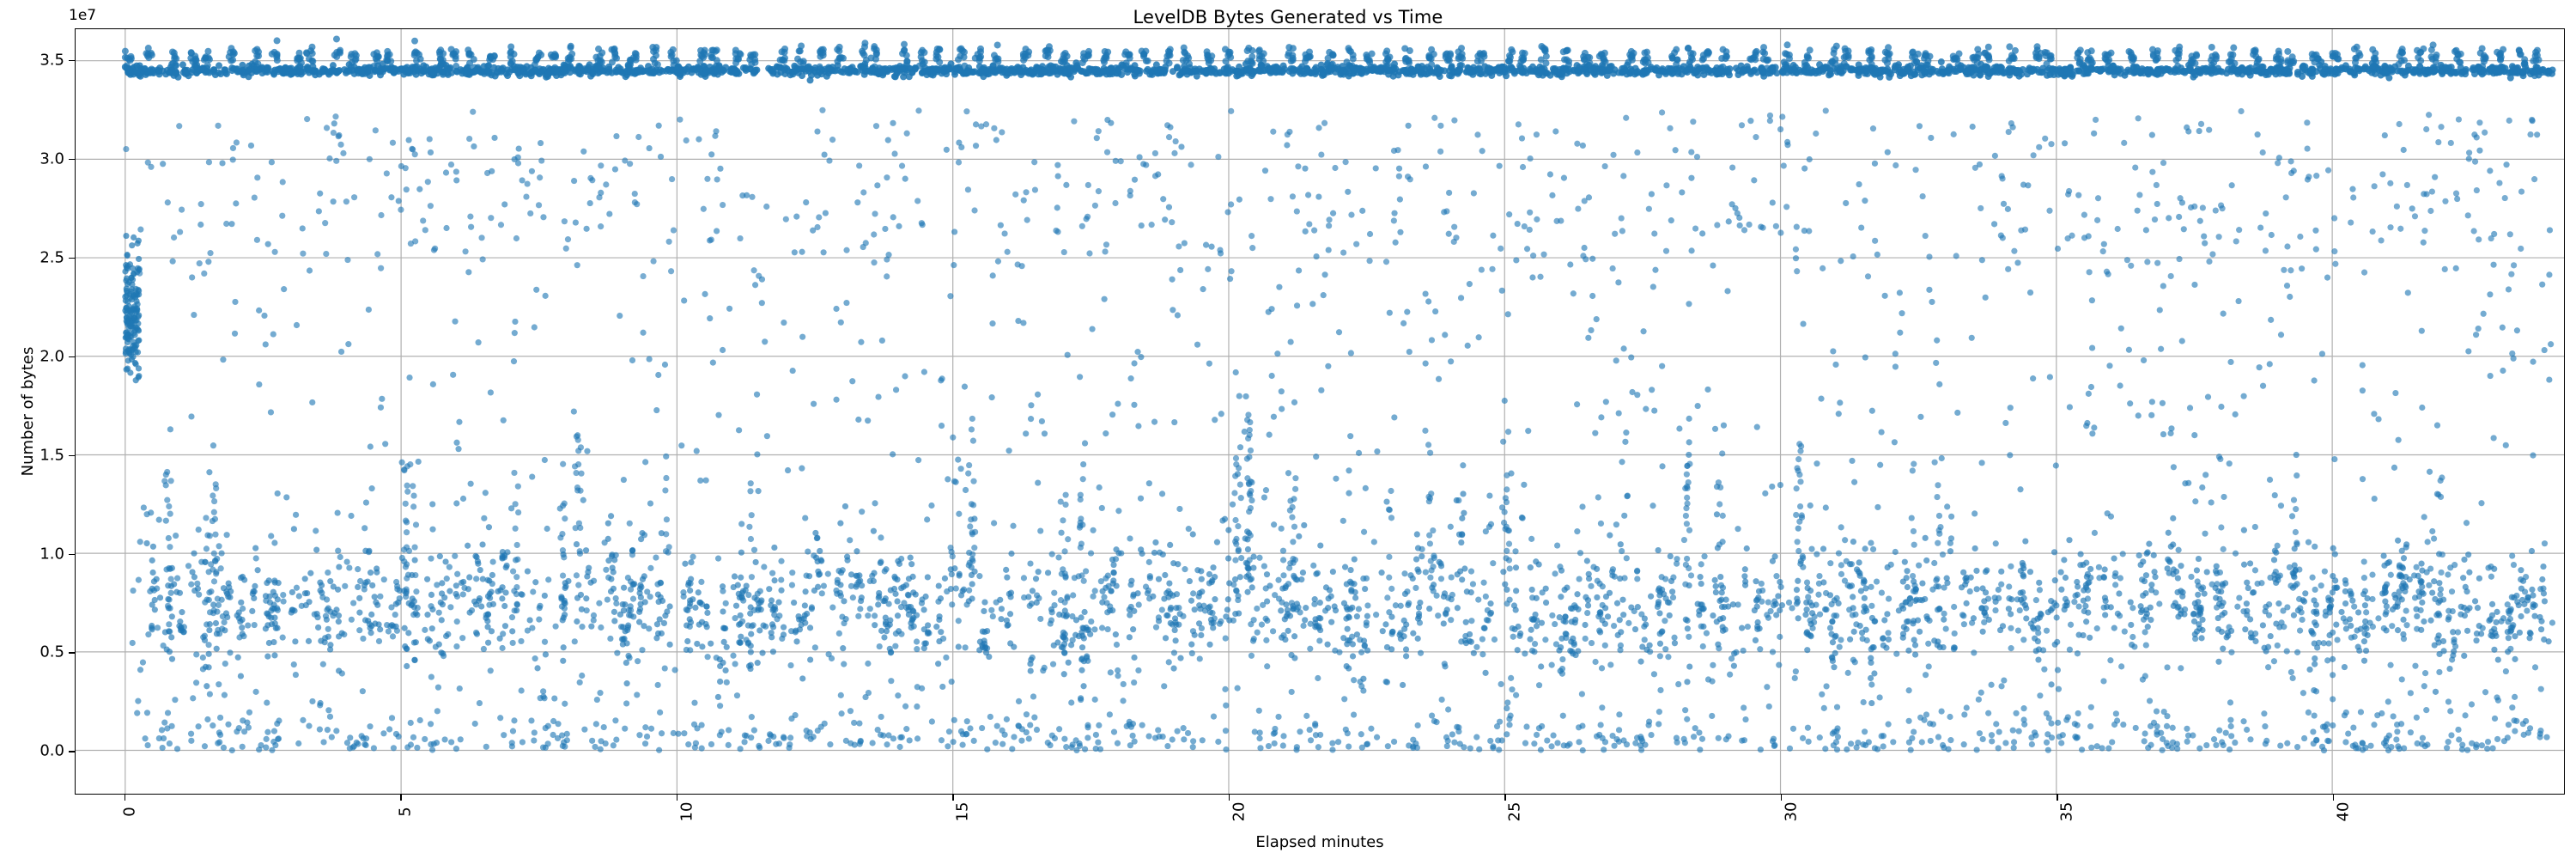  Describe the element at coordinates (2343, 811) in the screenshot. I see `x-tick-label: 40` at that location.